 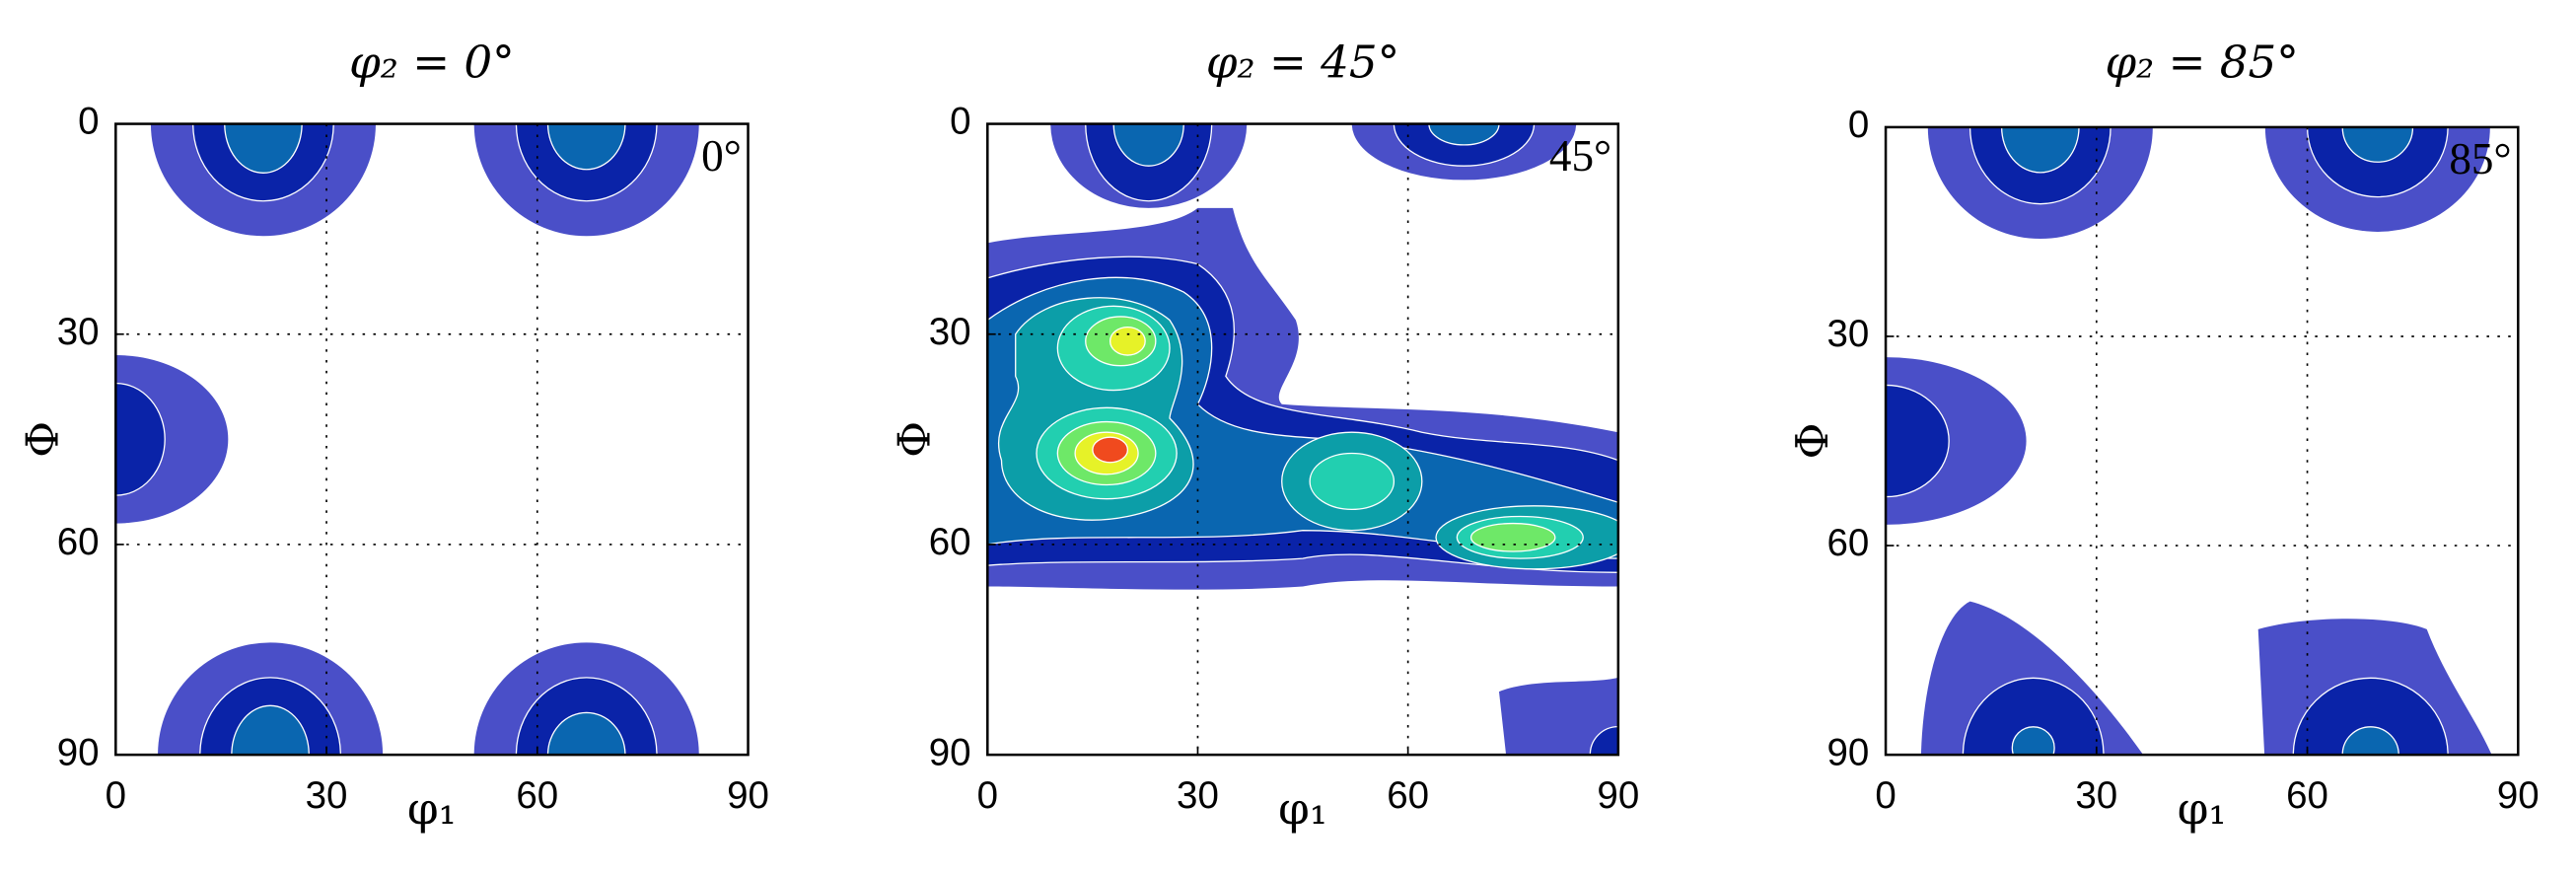 What do you see at coordinates (721, 156) in the screenshot?
I see `panel-annotation: 0°` at bounding box center [721, 156].